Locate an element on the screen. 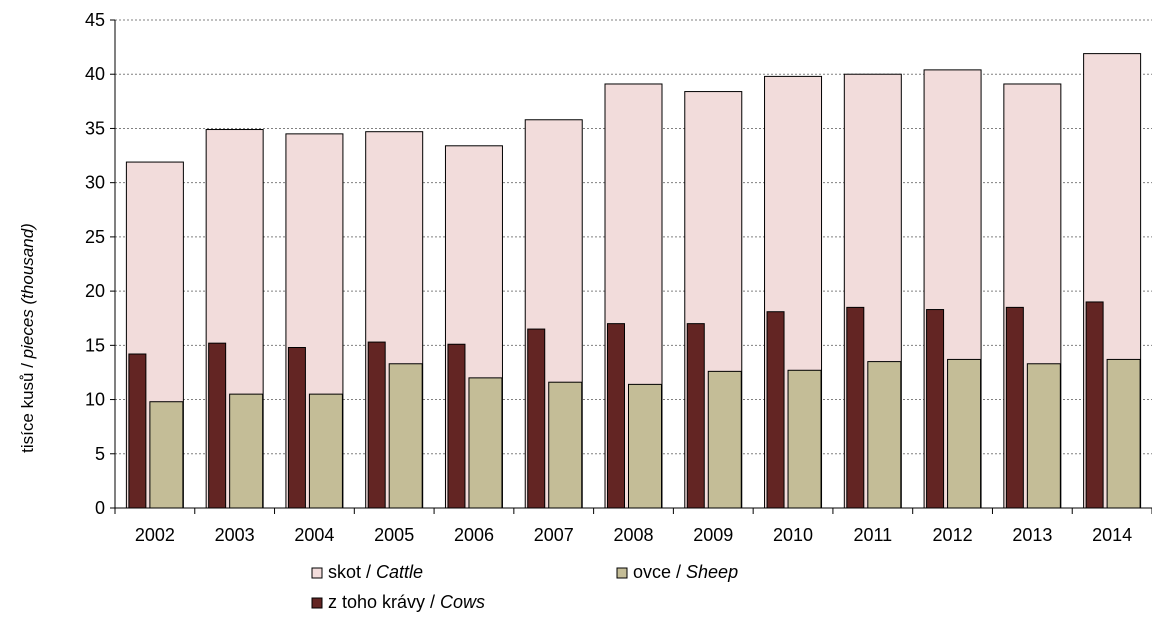  x-tick-label: 2009 is located at coordinates (713, 535).